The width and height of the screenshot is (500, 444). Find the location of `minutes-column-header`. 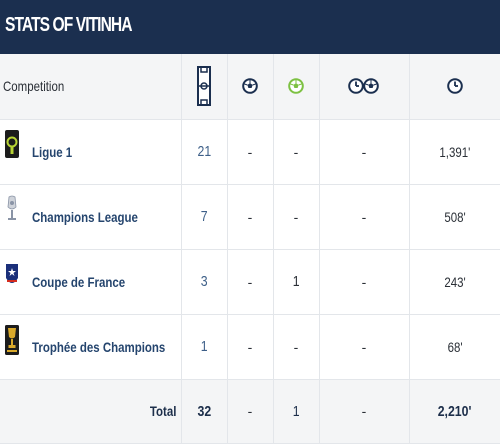

minutes-column-header is located at coordinates (454, 87).